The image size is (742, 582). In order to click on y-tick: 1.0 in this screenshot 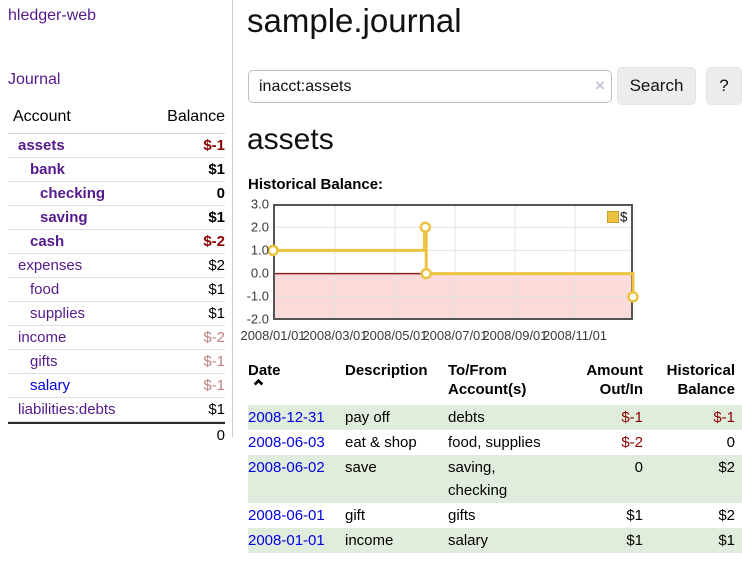, I will do `click(260, 250)`.